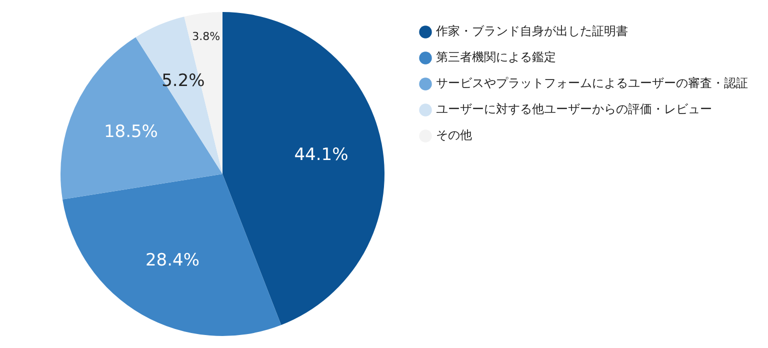 The width and height of the screenshot is (768, 348). Describe the element at coordinates (321, 154) in the screenshot. I see `data-label: 44.1%` at that location.